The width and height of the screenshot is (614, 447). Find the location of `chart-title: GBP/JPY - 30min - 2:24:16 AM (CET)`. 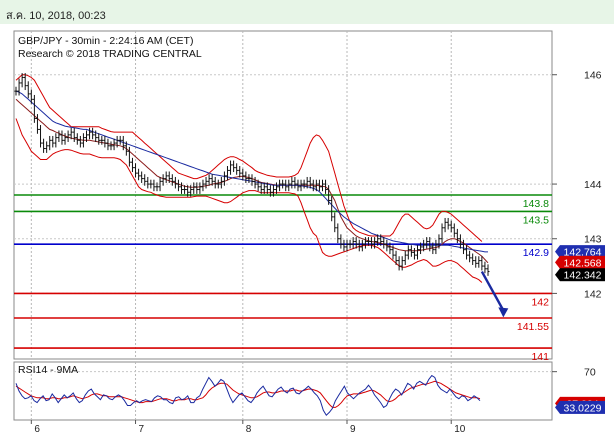

chart-title: GBP/JPY - 30min - 2:24:16 AM (CET) is located at coordinates (105, 41).